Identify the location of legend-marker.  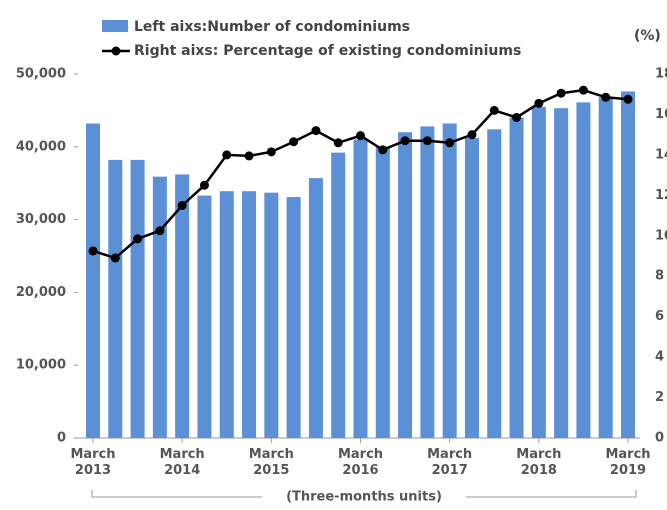
(116, 51).